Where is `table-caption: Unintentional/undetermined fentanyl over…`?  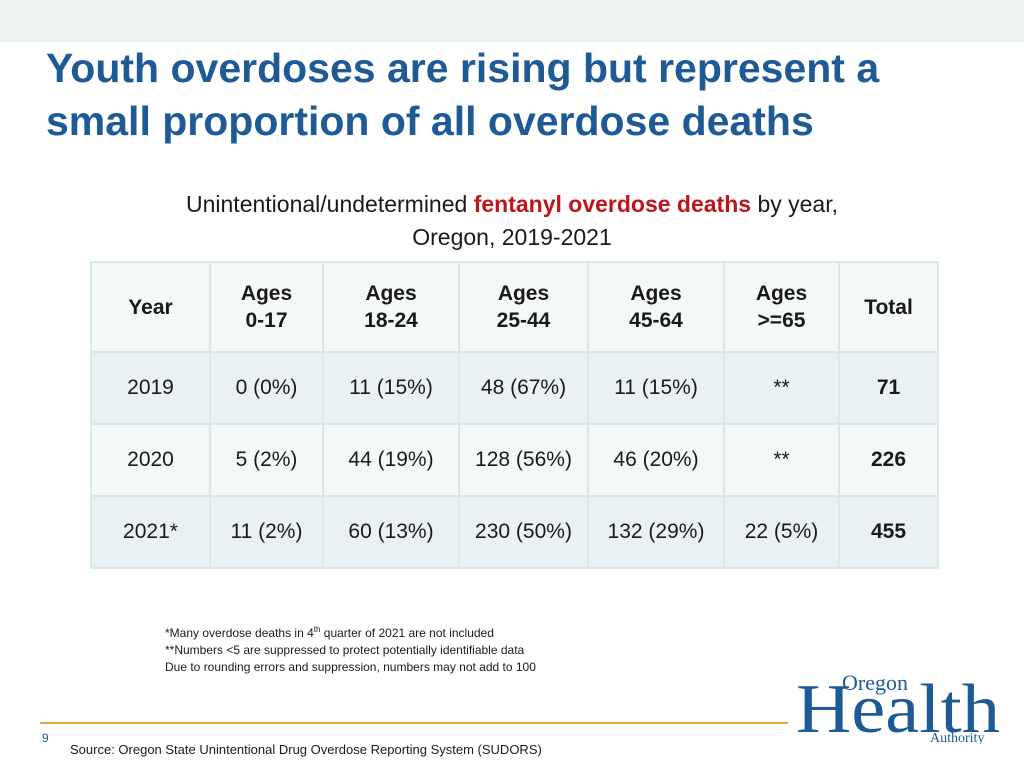 table-caption: Unintentional/undetermined fentanyl over… is located at coordinates (512, 221).